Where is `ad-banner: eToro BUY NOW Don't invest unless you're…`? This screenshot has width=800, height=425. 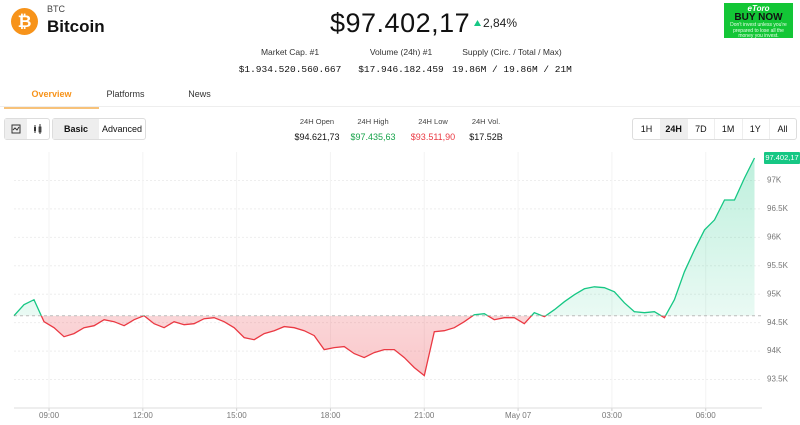
ad-banner: eToro BUY NOW Don't invest unless you're… is located at coordinates (758, 20).